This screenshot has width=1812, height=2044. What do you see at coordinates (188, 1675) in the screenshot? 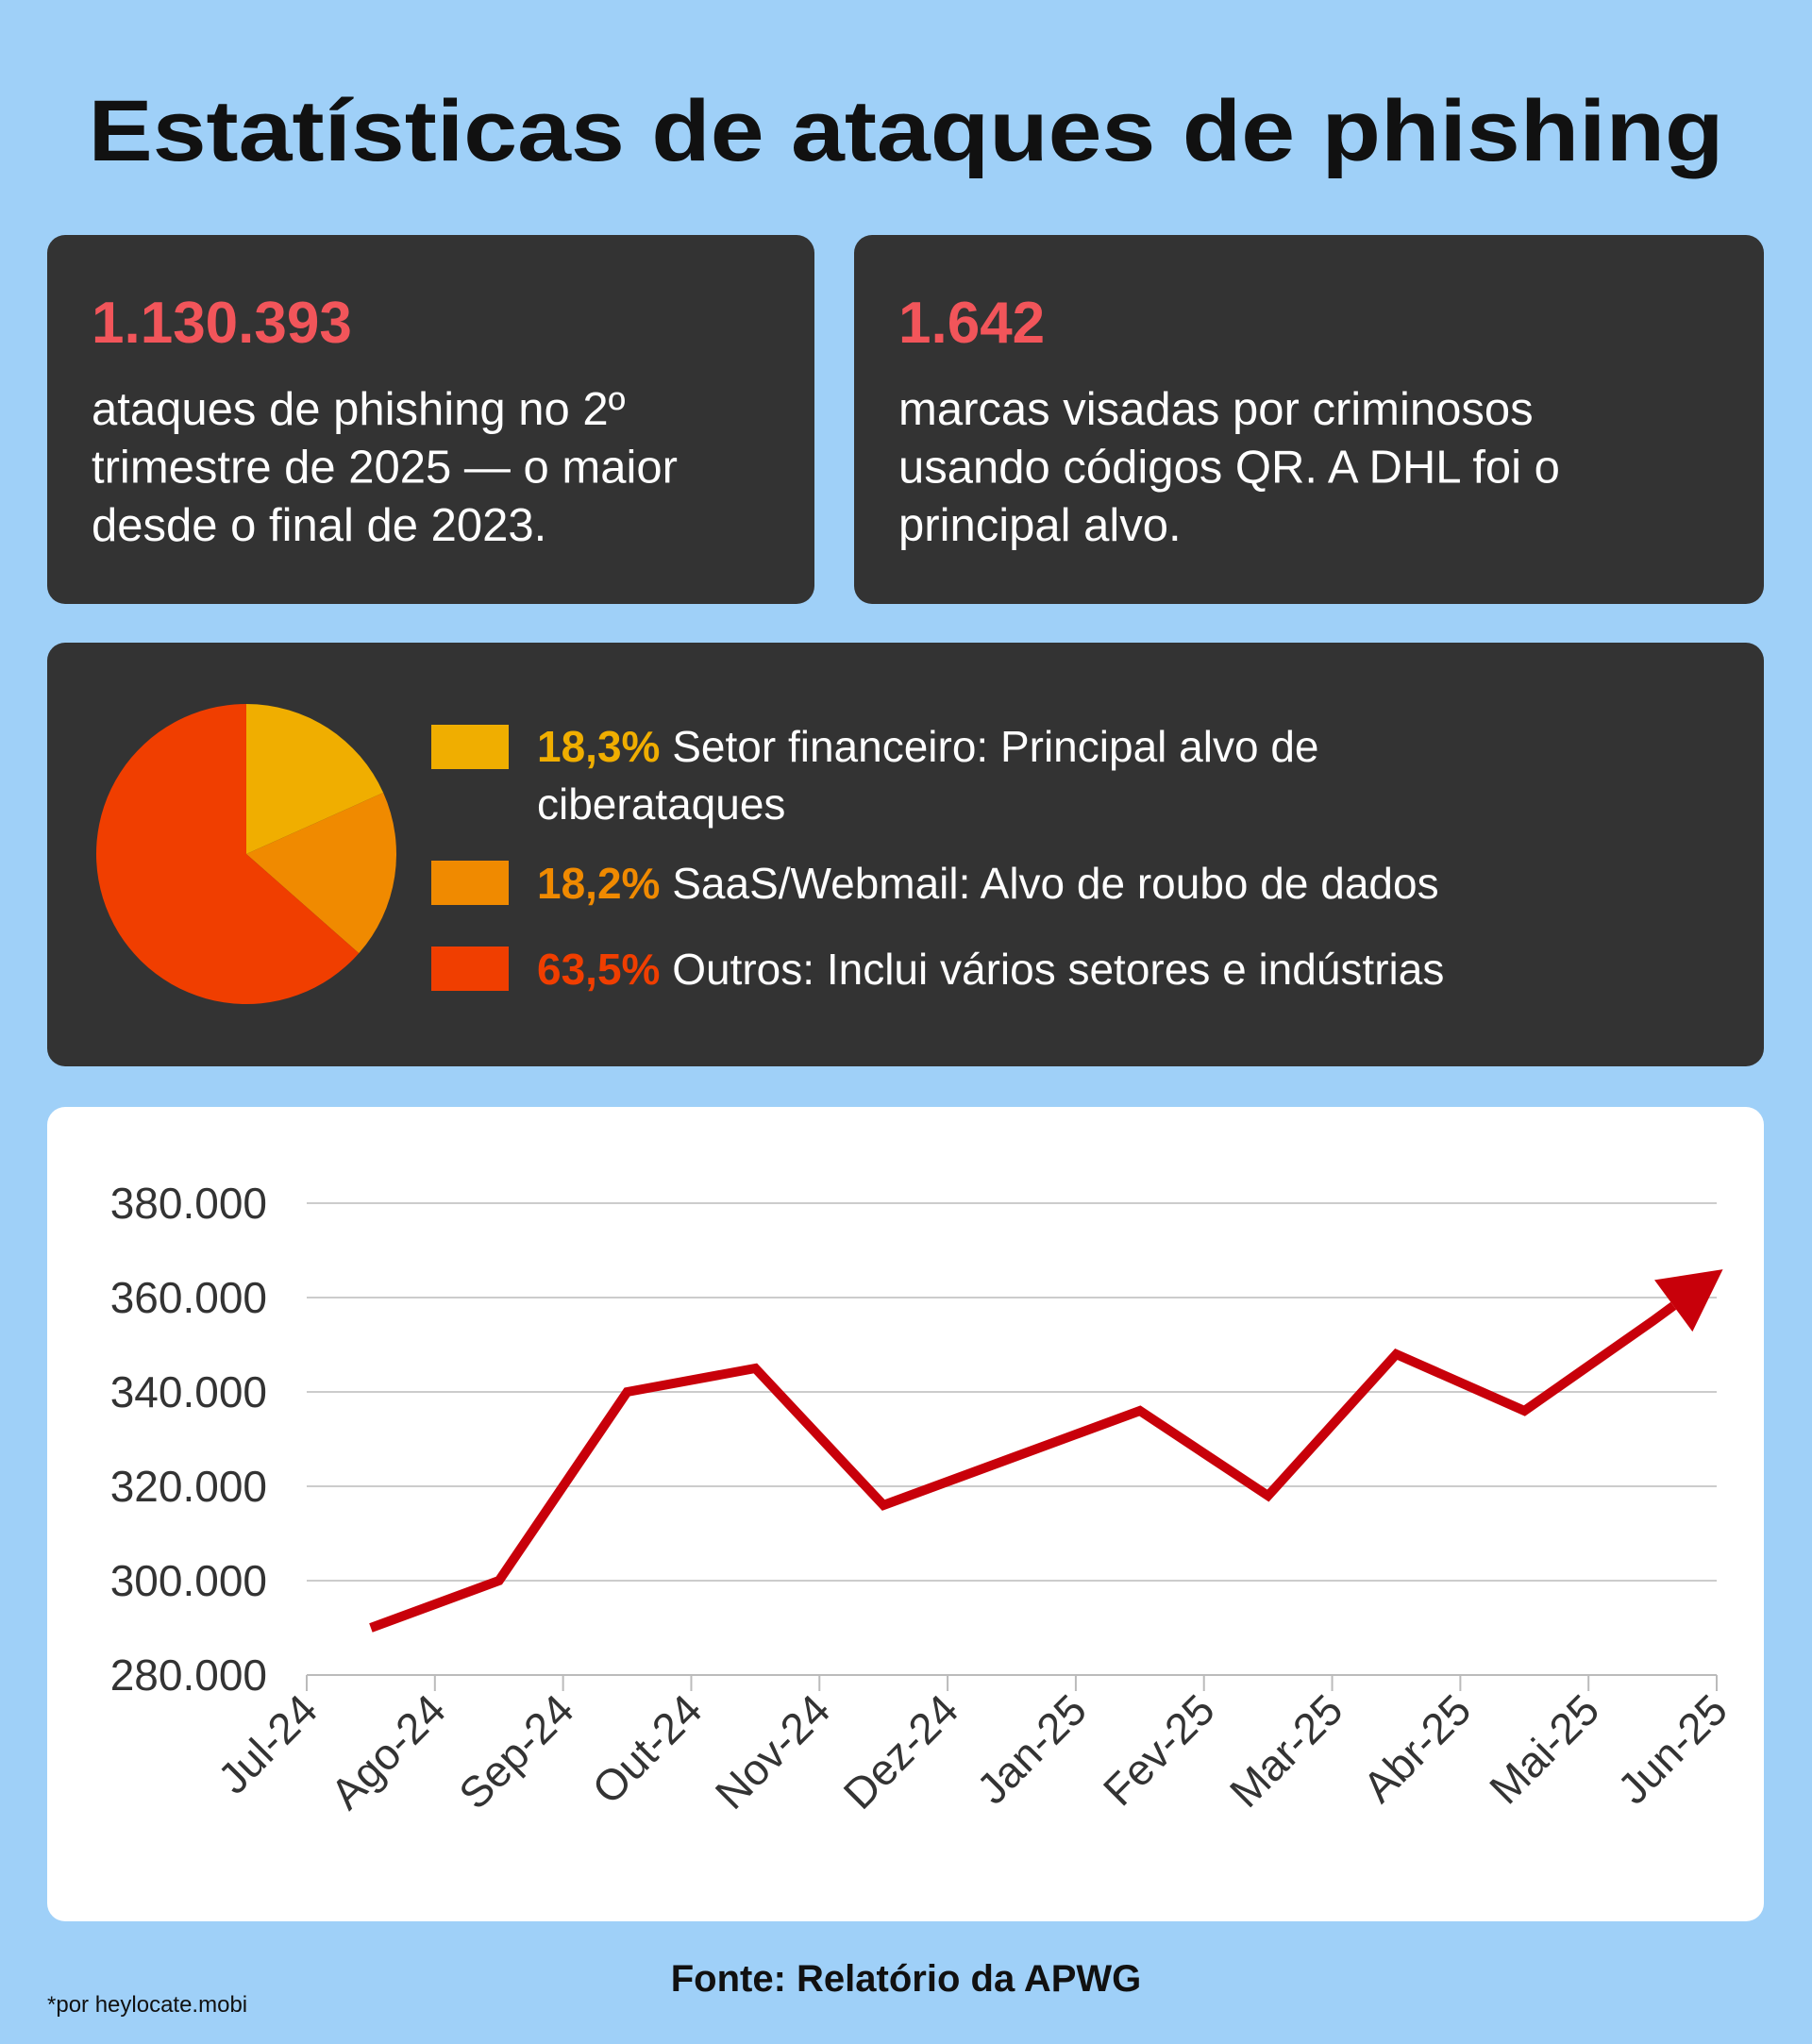
I see `y-tick-label: 280.000` at bounding box center [188, 1675].